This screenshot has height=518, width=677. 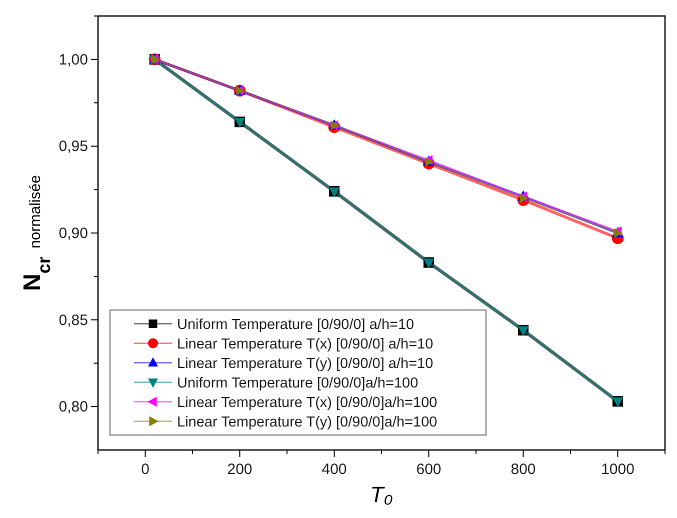 I want to click on y-tick-label: 0,85, so click(x=73, y=320).